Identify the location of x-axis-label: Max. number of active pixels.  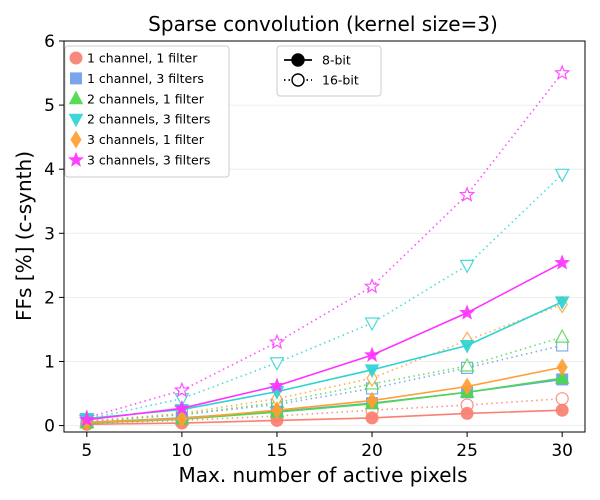
(322, 475).